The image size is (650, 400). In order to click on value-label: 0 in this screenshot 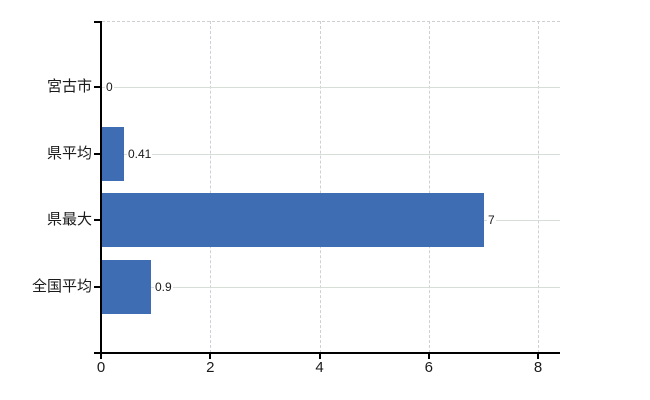, I will do `click(109, 87)`.